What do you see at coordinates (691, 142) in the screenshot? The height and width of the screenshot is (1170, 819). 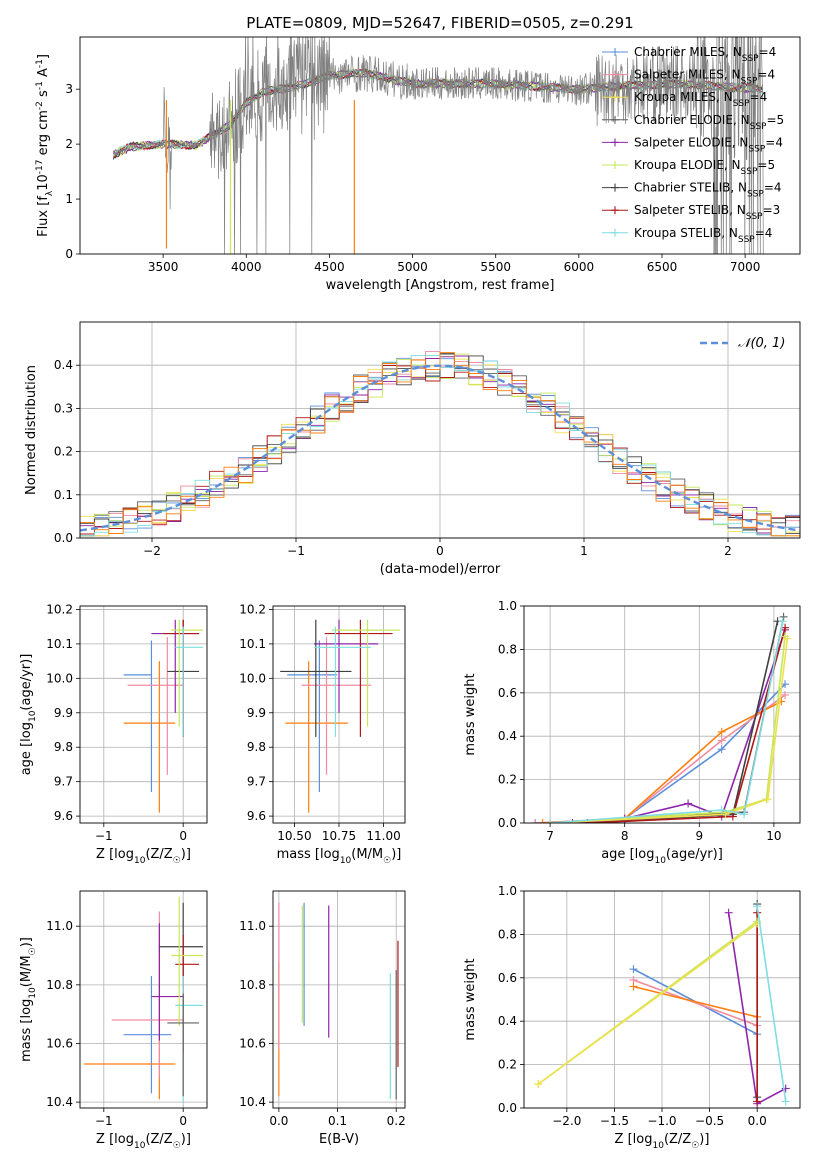 I see `label-part: Salpeter ELODIE, N` at bounding box center [691, 142].